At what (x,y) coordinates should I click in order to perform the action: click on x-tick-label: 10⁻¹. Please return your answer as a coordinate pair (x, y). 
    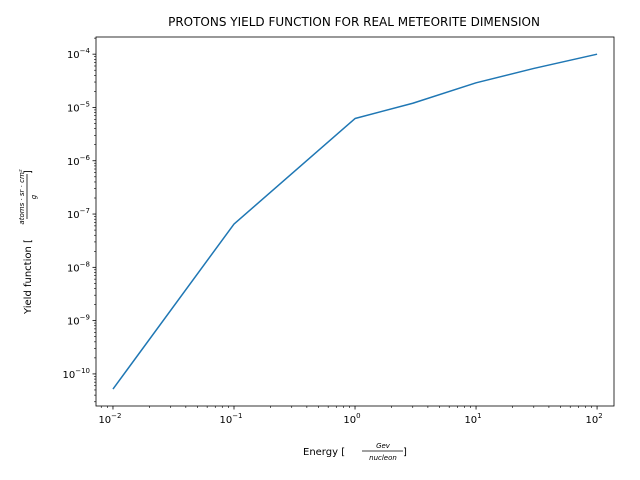
    Looking at the image, I should click on (230, 419).